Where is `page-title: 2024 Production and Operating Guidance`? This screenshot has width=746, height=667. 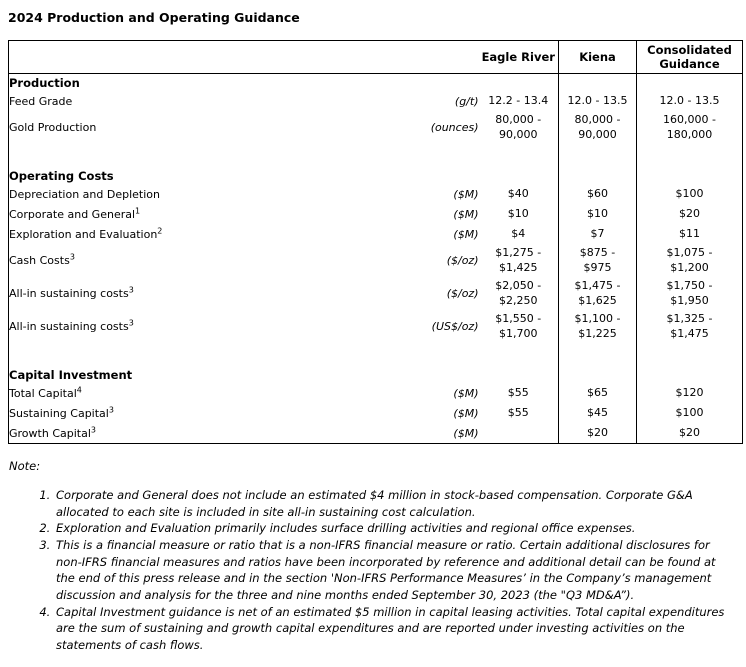 page-title: 2024 Production and Operating Guidance is located at coordinates (154, 17).